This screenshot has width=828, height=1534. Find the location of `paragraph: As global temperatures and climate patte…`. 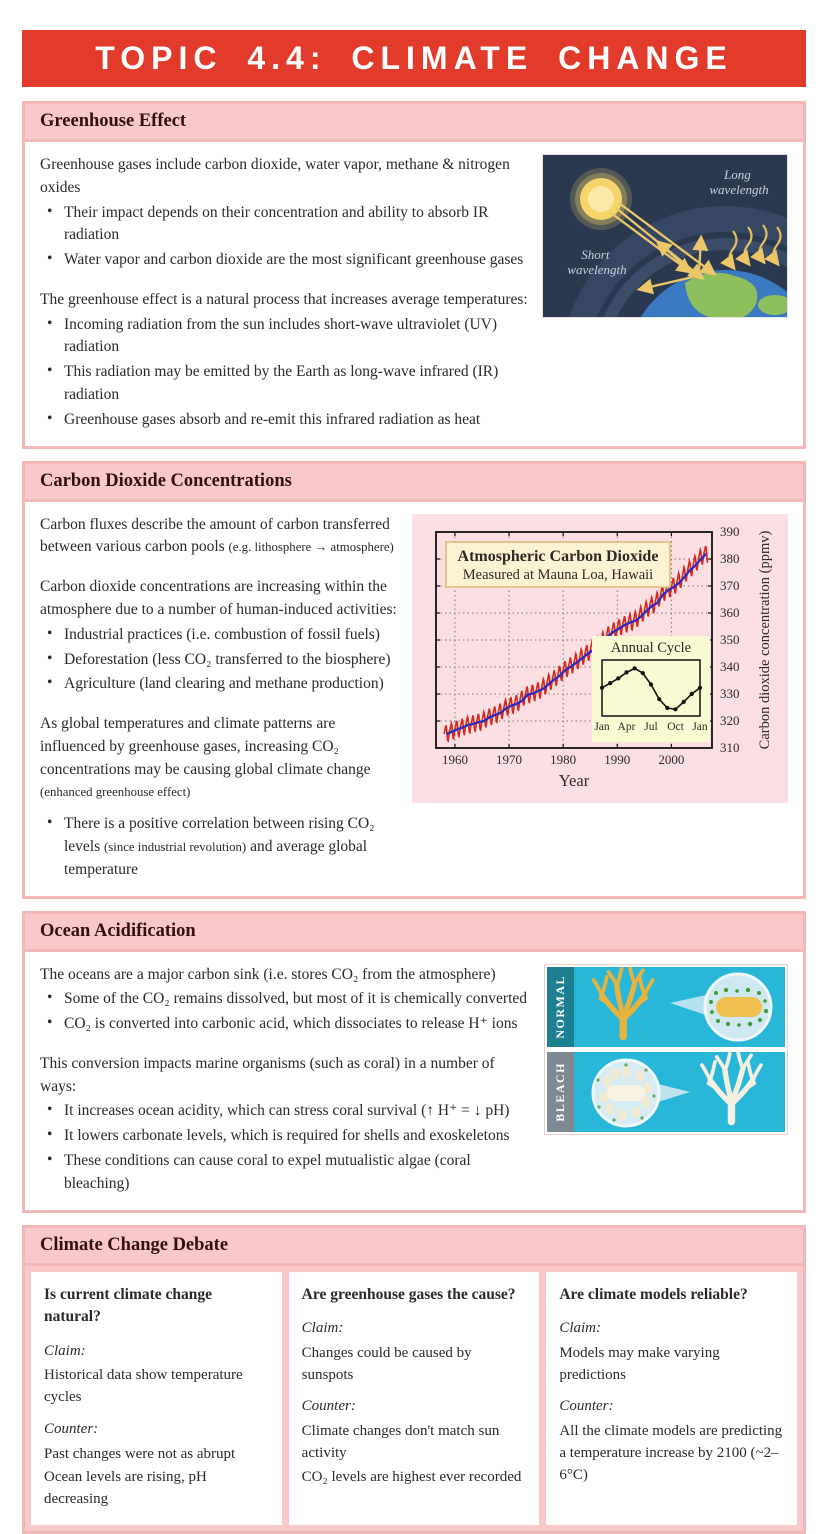

paragraph: As global temperatures and climate patte… is located at coordinates (205, 757).